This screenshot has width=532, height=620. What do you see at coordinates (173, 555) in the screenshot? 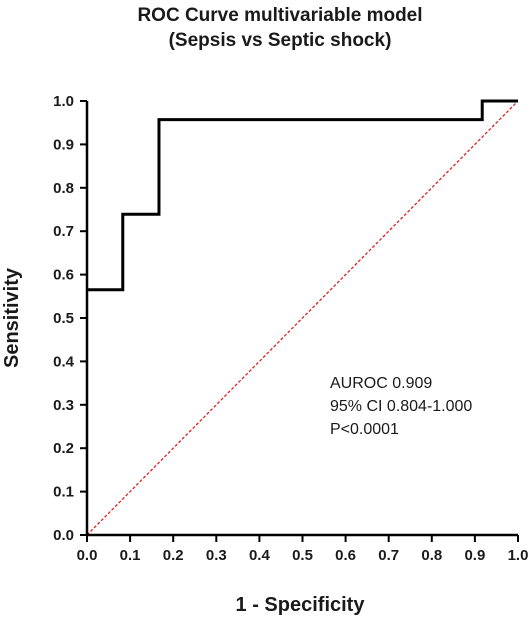
I see `x-tick-label: 0.2` at bounding box center [173, 555].